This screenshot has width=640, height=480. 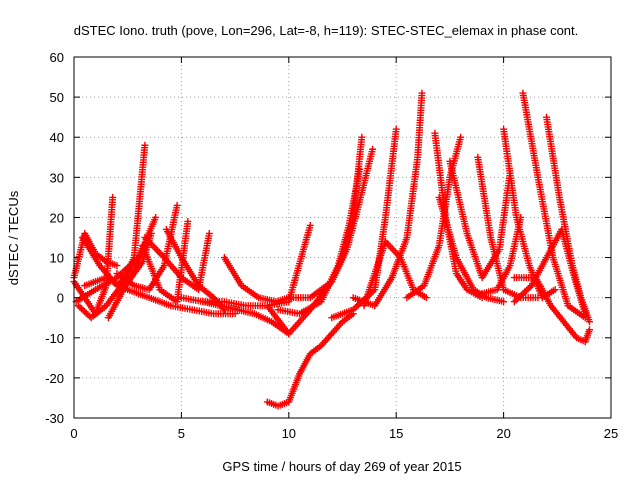 What do you see at coordinates (73, 433) in the screenshot?
I see `x-tick-label: 0` at bounding box center [73, 433].